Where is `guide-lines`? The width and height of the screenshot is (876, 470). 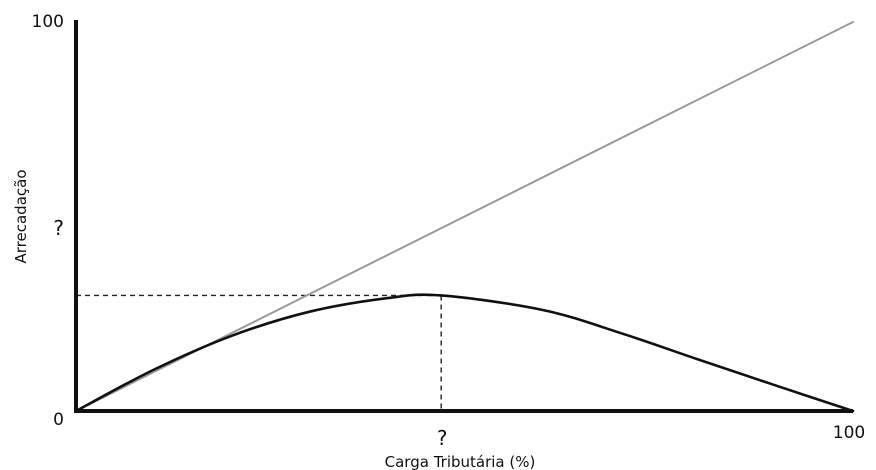
guide-lines is located at coordinates (259, 352).